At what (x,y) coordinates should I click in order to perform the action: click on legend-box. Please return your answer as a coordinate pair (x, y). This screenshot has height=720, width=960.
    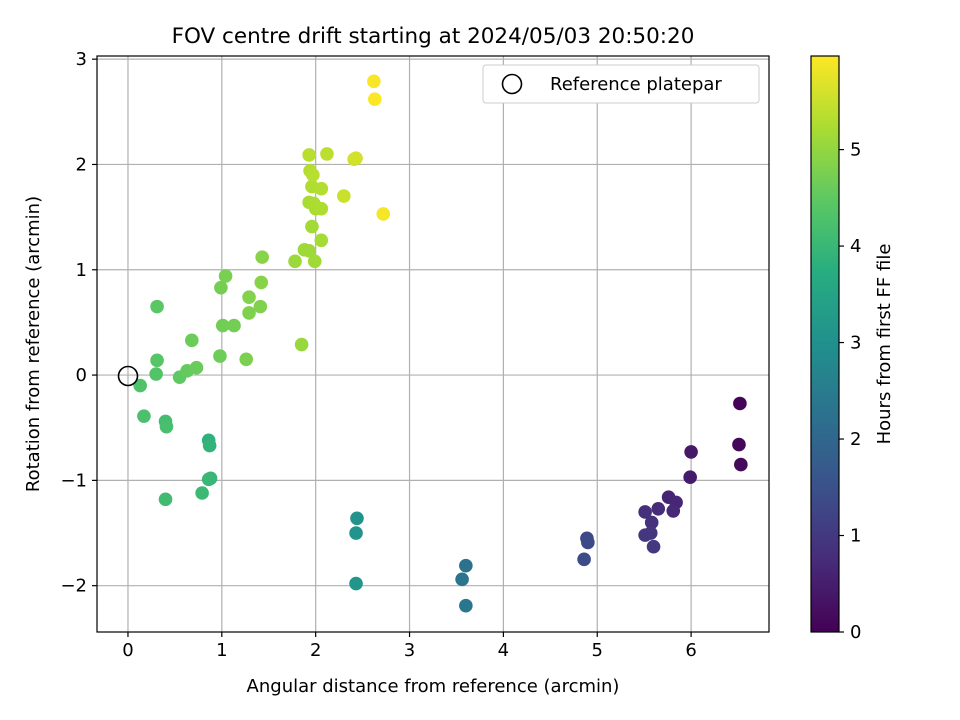
    Looking at the image, I should click on (621, 84).